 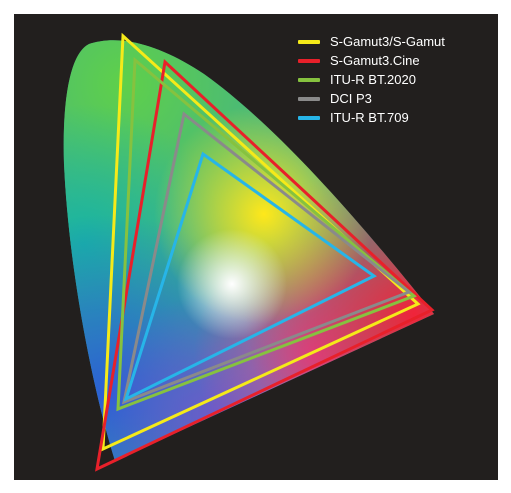 What do you see at coordinates (375, 60) in the screenshot?
I see `legend-label: S-Gamut3.Cine` at bounding box center [375, 60].